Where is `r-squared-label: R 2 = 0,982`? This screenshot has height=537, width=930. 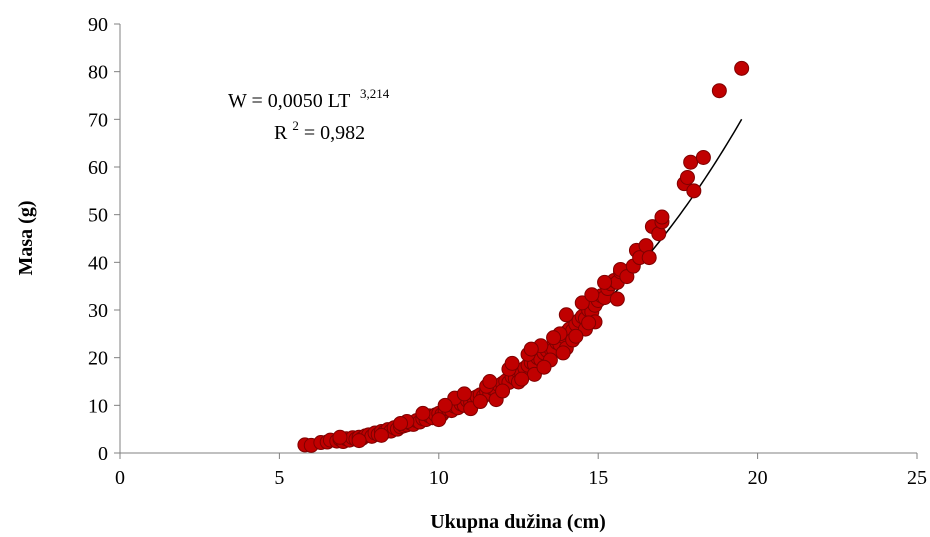 r-squared-label: R 2 = 0,982 is located at coordinates (319, 128).